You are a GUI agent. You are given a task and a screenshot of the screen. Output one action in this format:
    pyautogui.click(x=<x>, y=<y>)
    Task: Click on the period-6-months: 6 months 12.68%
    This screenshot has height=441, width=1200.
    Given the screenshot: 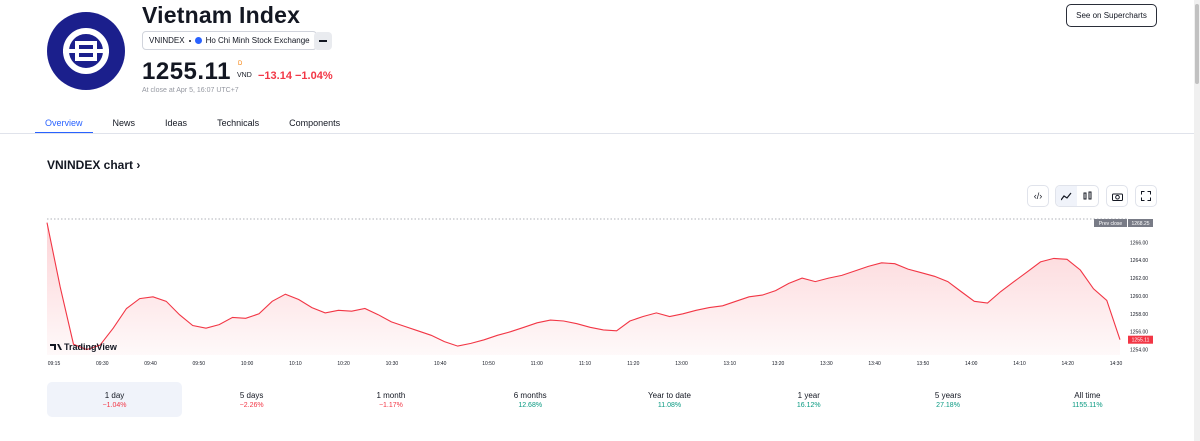 What is the action you would take?
    pyautogui.click(x=530, y=399)
    